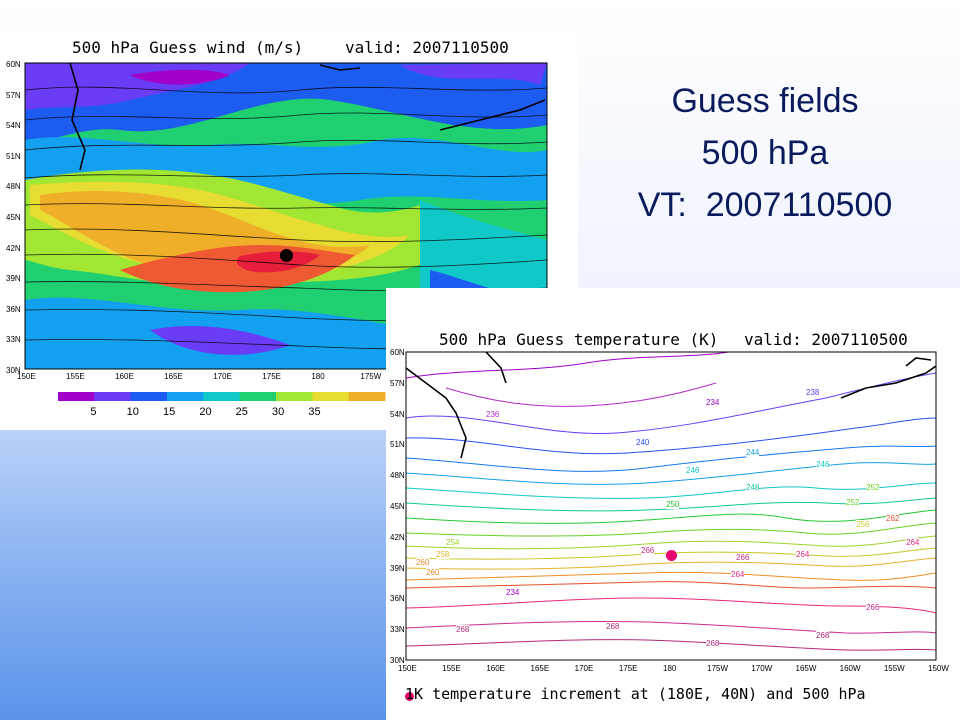 This screenshot has height=720, width=960. Describe the element at coordinates (765, 101) in the screenshot. I see `slide-title-line-1: Guess fields` at that location.